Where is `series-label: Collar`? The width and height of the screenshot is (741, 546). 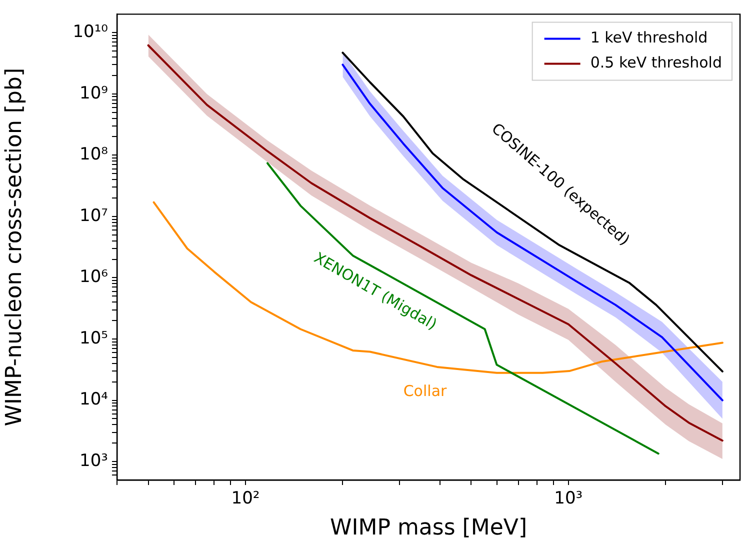
series-label: Collar is located at coordinates (425, 391).